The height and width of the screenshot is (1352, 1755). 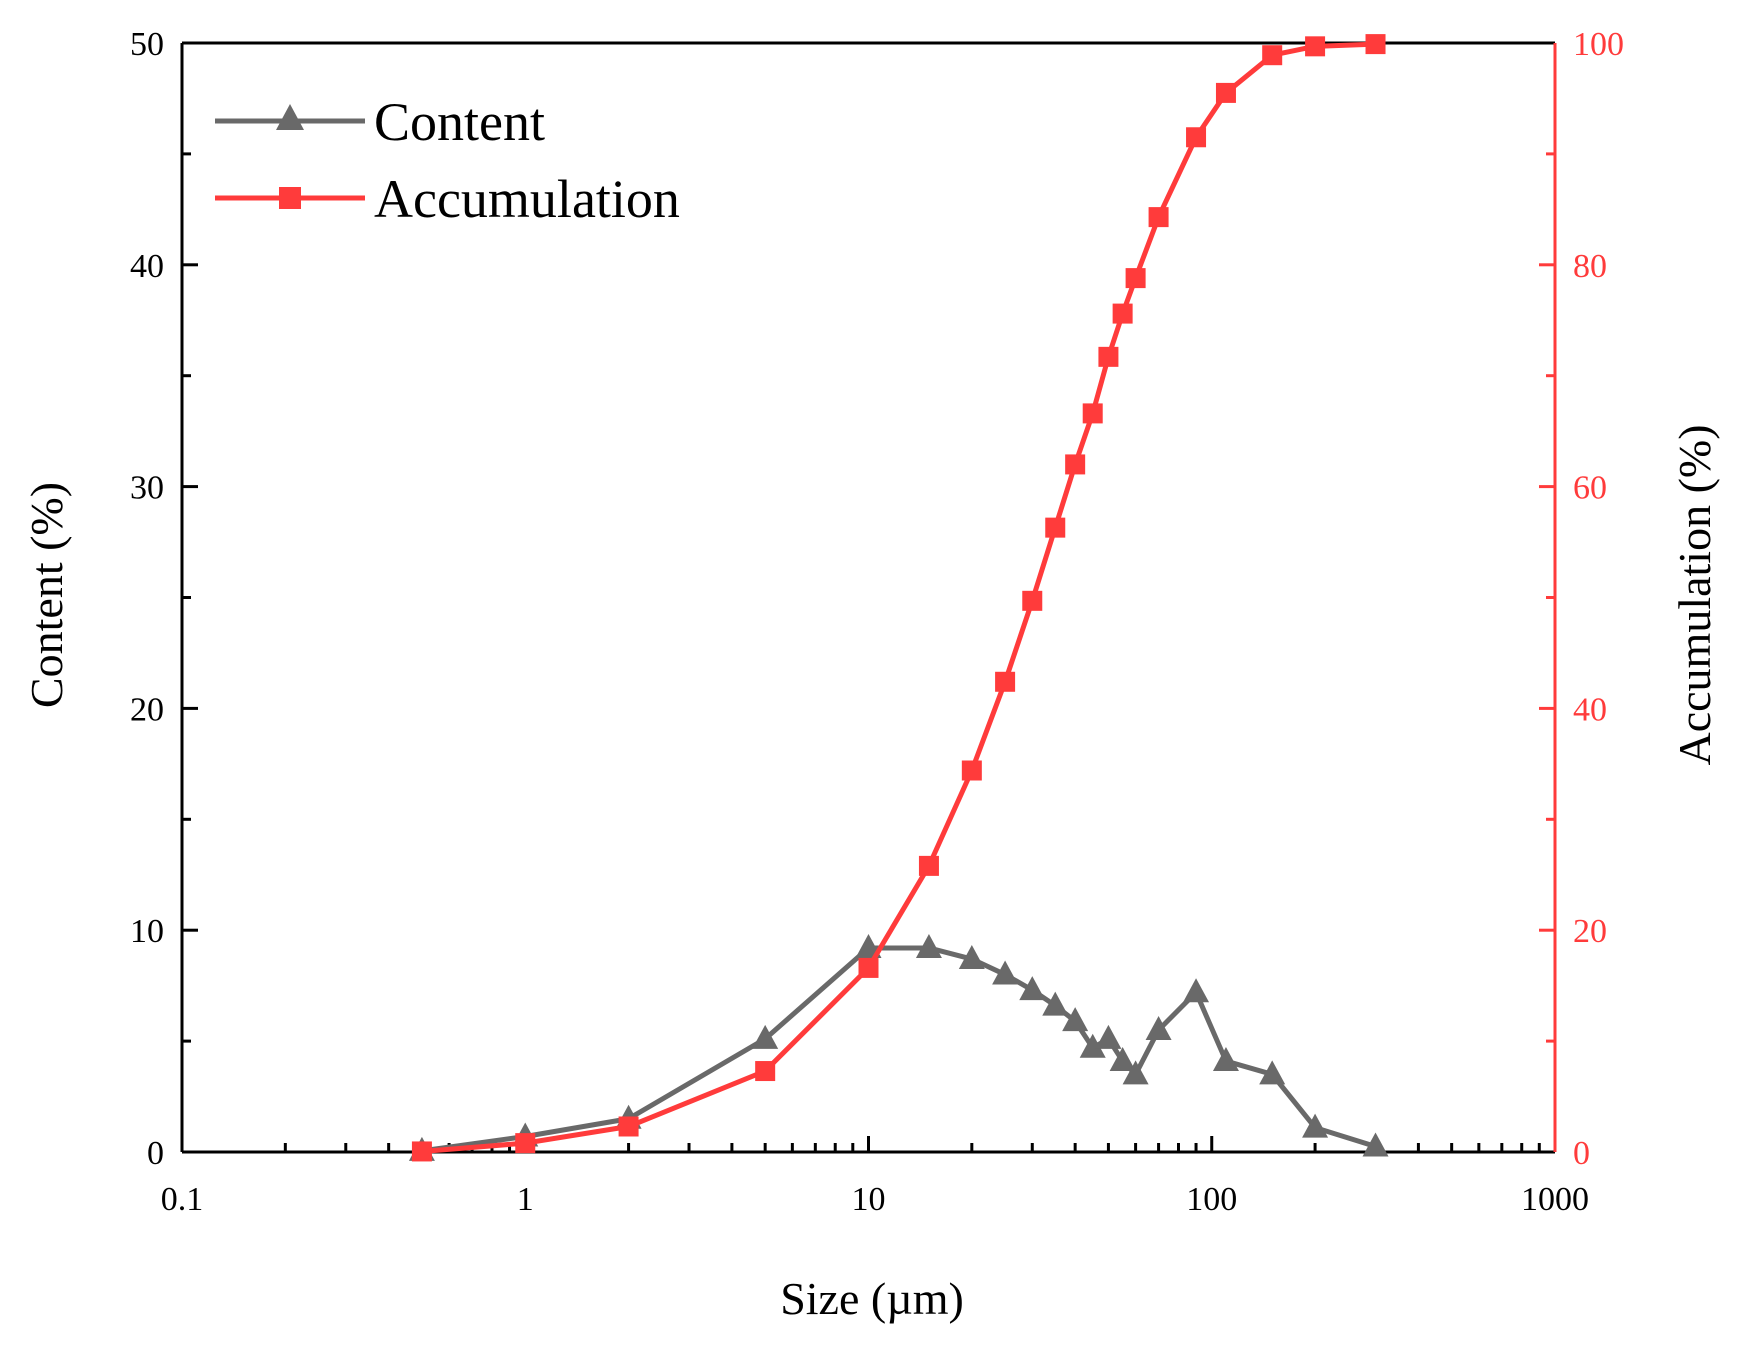 I want to click on x-tick-label: 1000, so click(x=1555, y=1199).